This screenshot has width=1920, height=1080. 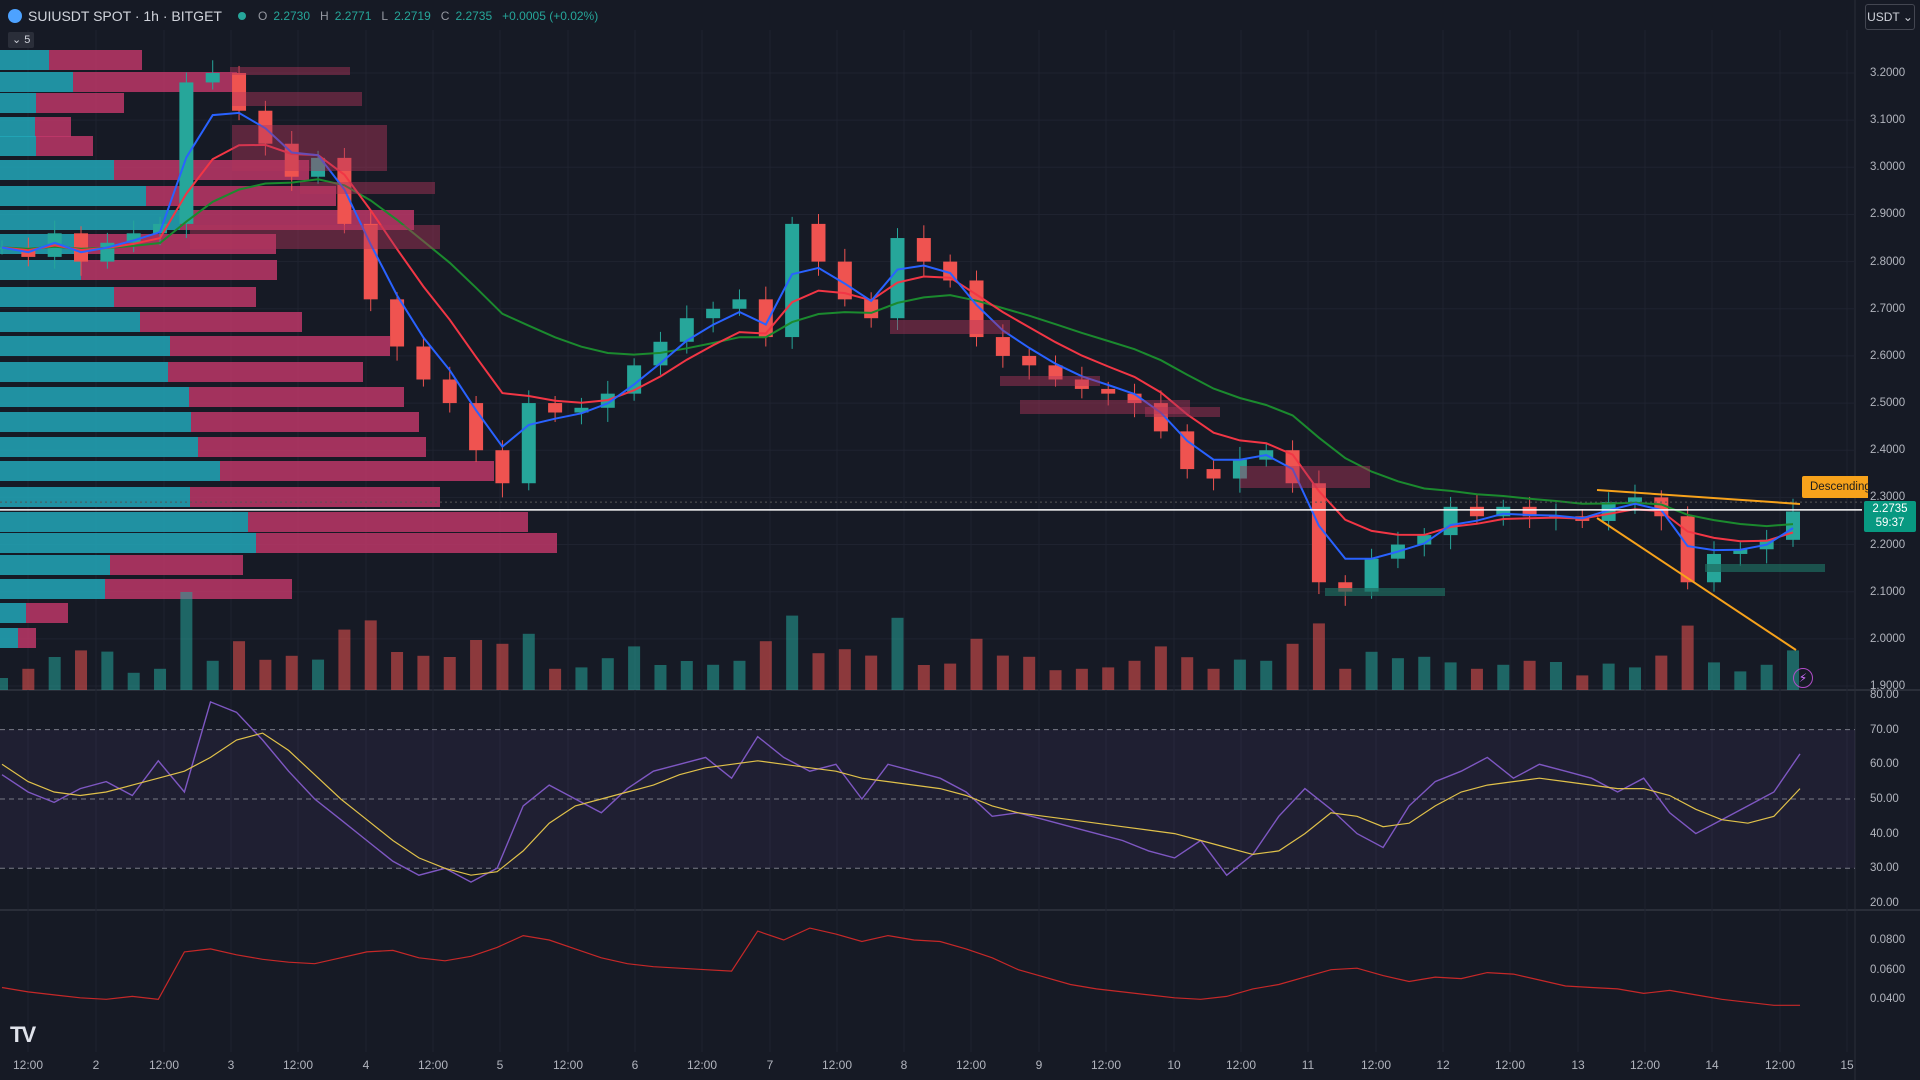 What do you see at coordinates (1443, 1065) in the screenshot?
I see `time-tick-label: 12` at bounding box center [1443, 1065].